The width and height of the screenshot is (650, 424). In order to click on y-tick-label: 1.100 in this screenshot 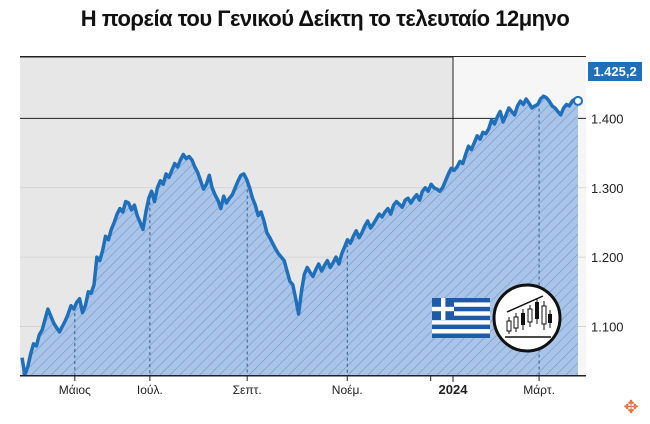, I will do `click(607, 326)`.